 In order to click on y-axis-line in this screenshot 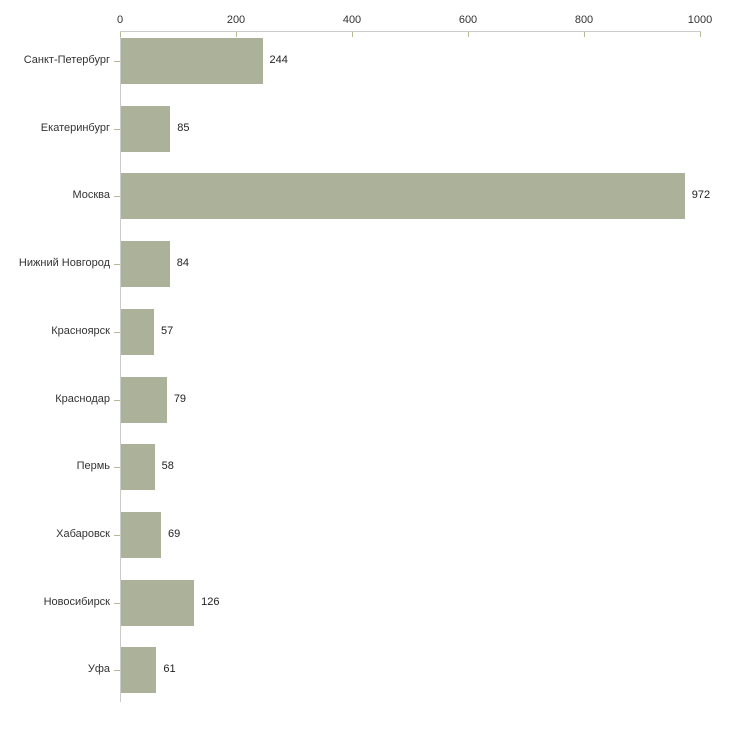, I will do `click(120, 366)`.